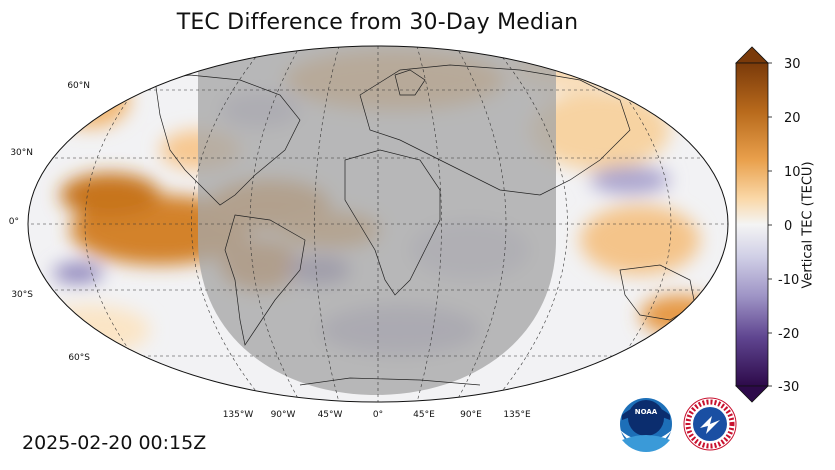 The height and width of the screenshot is (470, 835). What do you see at coordinates (283, 415) in the screenshot?
I see `lon-label: 90°W` at bounding box center [283, 415].